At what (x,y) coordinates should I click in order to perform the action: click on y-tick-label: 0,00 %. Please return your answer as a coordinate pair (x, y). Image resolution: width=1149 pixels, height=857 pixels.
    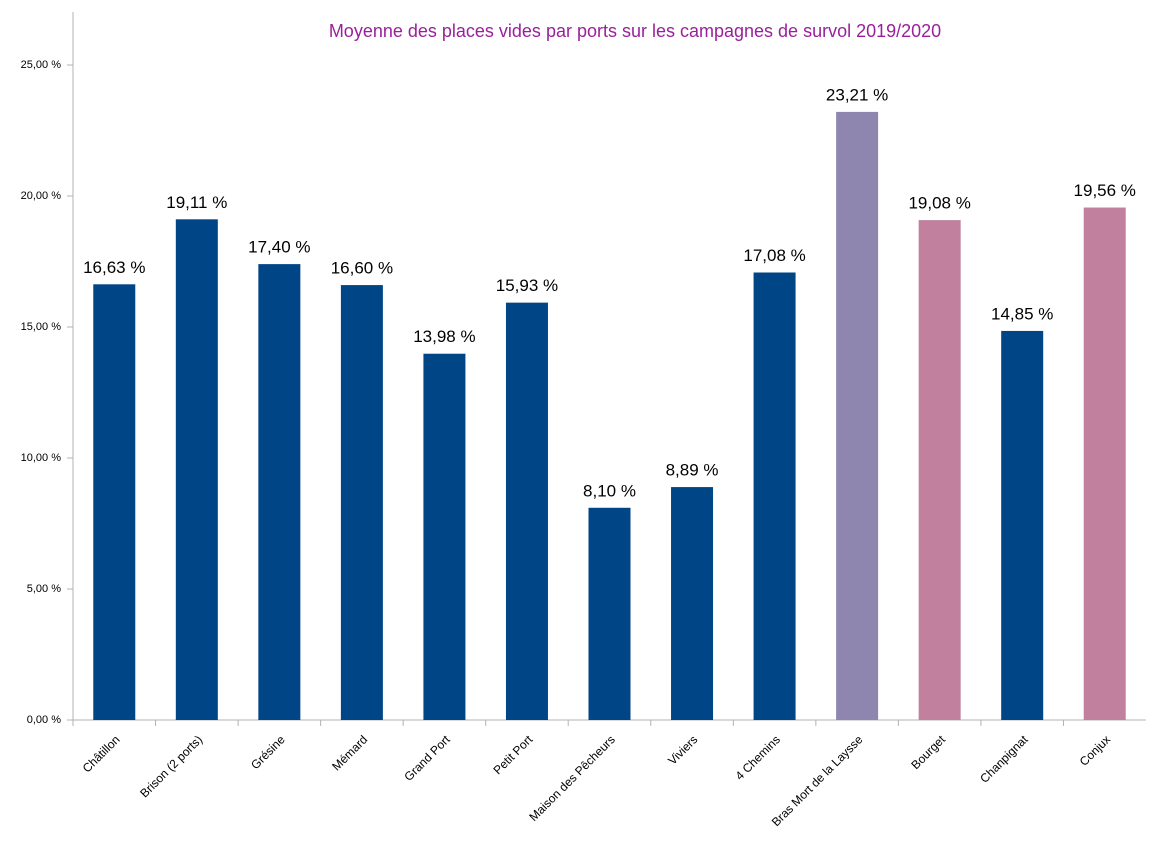
    Looking at the image, I should click on (44, 720).